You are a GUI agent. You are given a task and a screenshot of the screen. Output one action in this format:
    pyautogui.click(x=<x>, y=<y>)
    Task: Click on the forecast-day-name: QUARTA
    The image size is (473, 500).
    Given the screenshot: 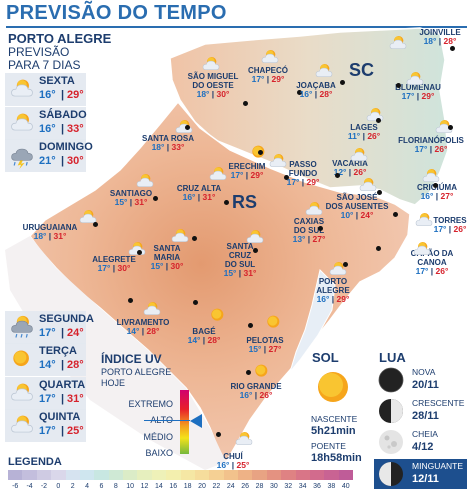 What is the action you would take?
    pyautogui.click(x=62, y=385)
    